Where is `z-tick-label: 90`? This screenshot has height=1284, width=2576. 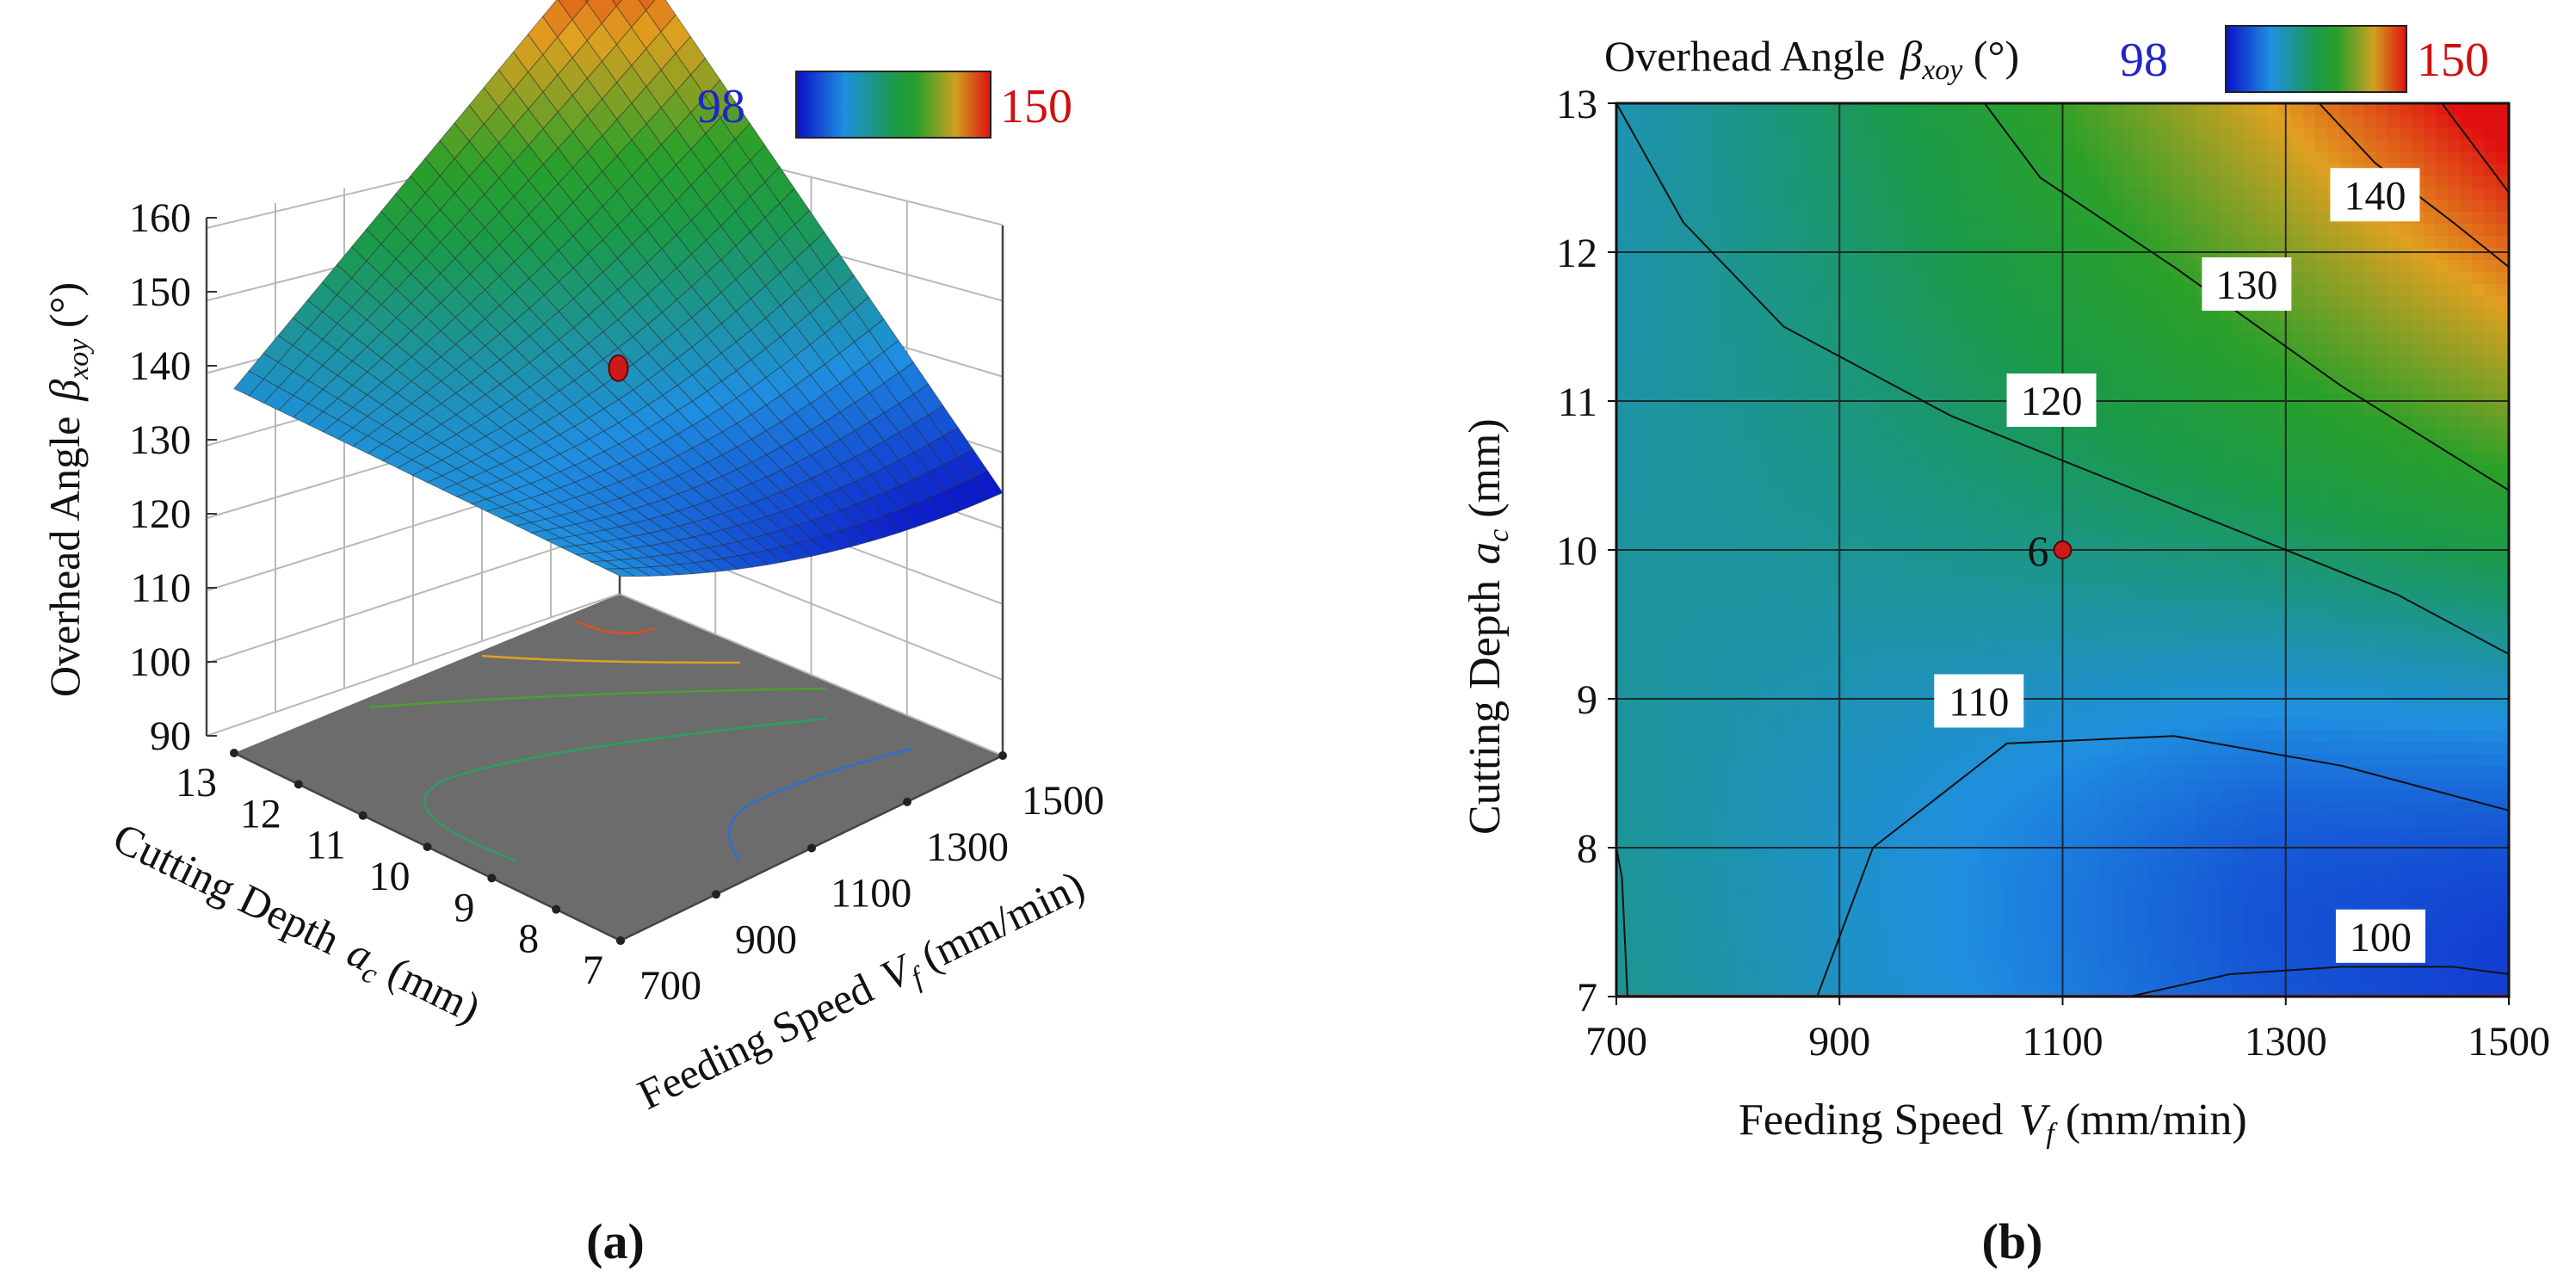
z-tick-label: 90 is located at coordinates (170, 736).